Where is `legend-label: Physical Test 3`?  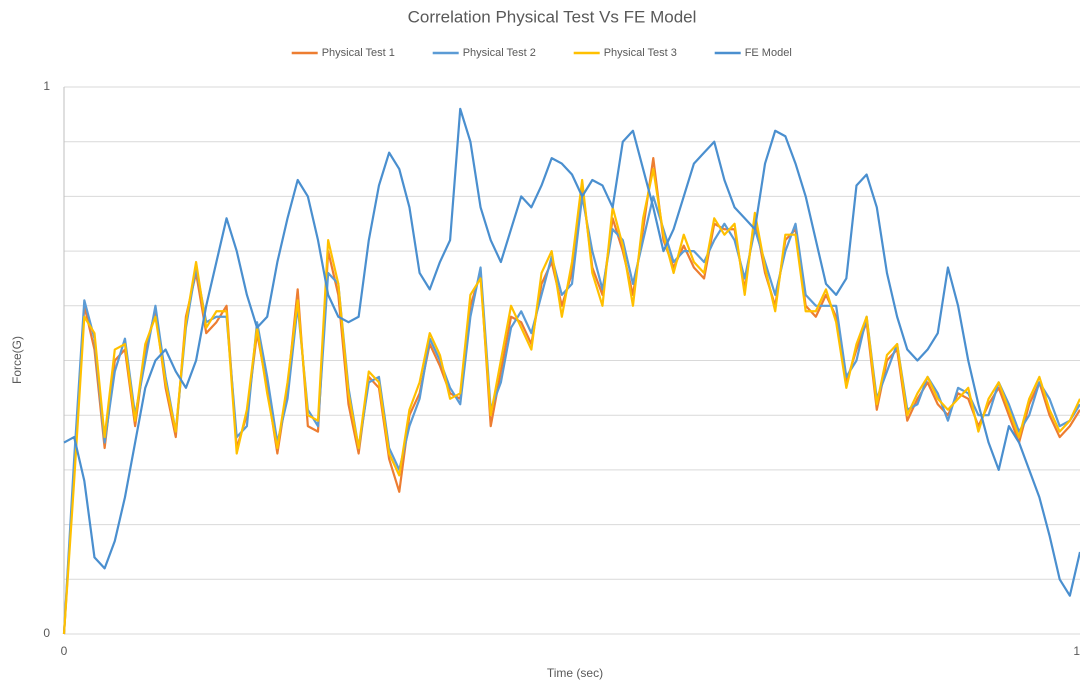 legend-label: Physical Test 3 is located at coordinates (640, 53).